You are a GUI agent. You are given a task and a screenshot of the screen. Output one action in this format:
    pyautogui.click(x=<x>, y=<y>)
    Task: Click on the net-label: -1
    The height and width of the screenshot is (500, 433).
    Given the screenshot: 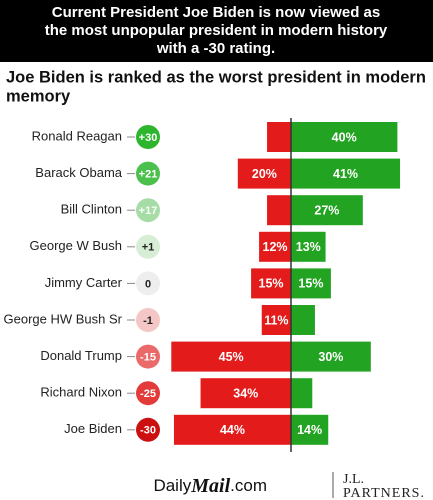 What is the action you would take?
    pyautogui.click(x=148, y=321)
    